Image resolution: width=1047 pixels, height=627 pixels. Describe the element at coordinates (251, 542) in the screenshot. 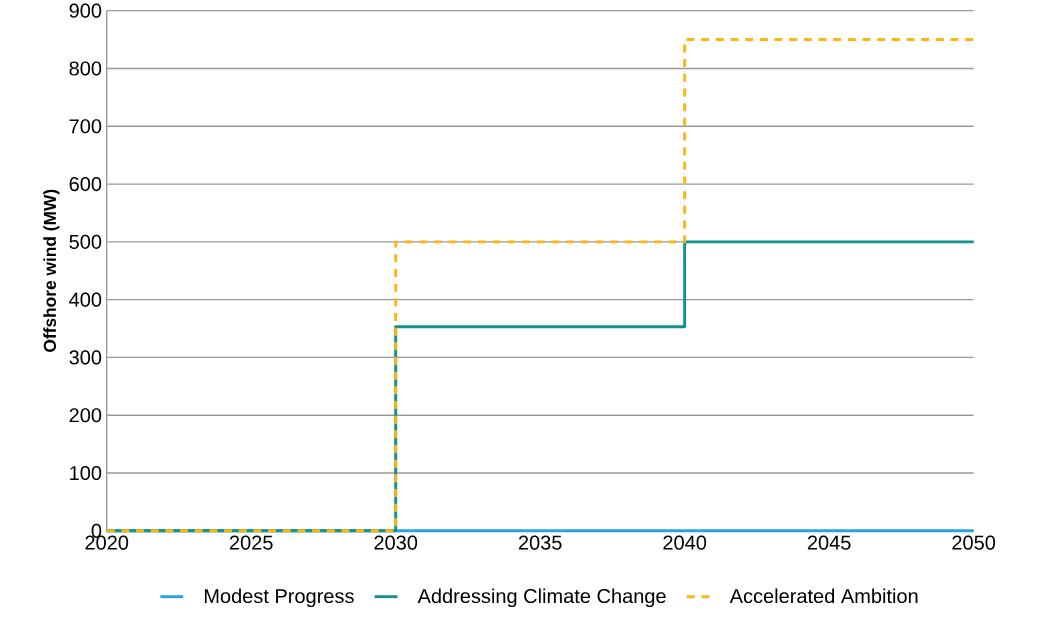

I see `x-tick-label: 2025` at that location.